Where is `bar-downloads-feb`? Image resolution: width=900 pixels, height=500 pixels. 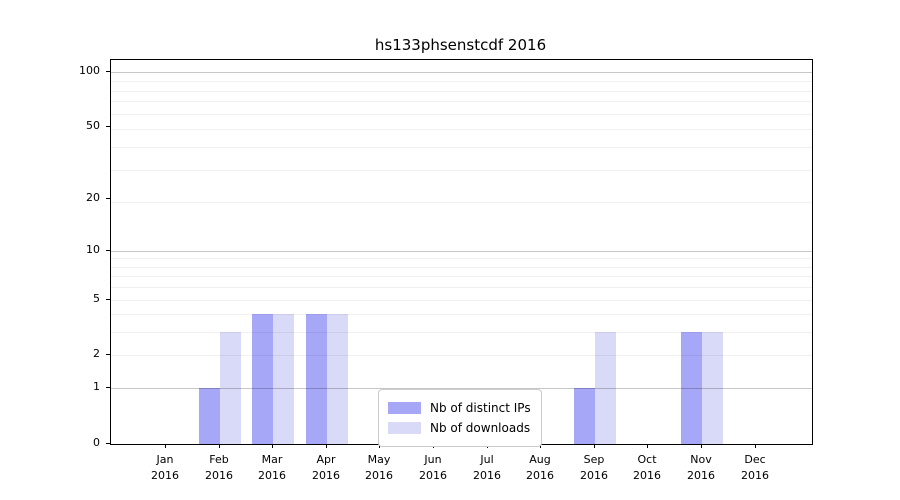 bar-downloads-feb is located at coordinates (230, 388).